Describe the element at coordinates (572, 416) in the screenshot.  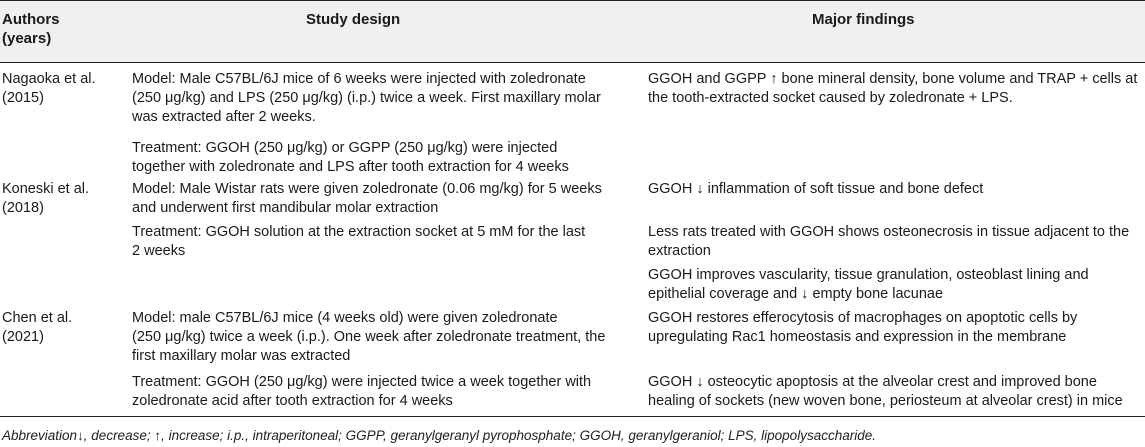
I see `bottom-rule` at that location.